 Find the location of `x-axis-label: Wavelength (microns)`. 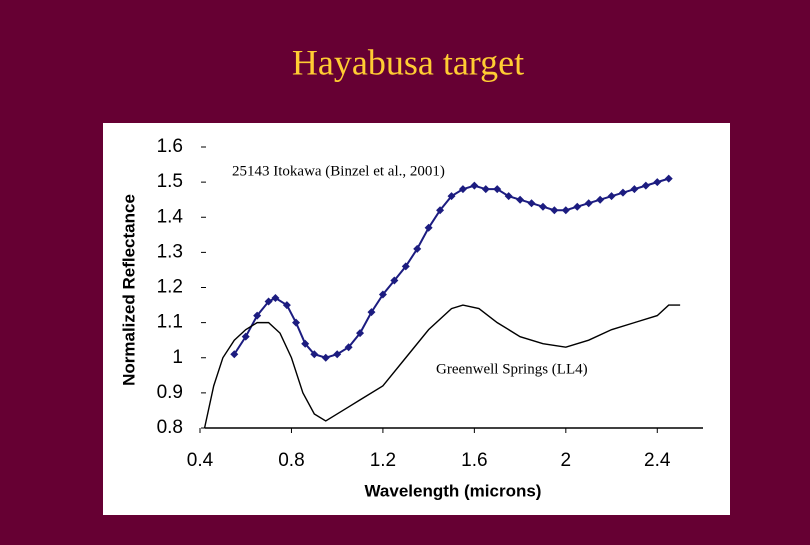

x-axis-label: Wavelength (microns) is located at coordinates (453, 490).